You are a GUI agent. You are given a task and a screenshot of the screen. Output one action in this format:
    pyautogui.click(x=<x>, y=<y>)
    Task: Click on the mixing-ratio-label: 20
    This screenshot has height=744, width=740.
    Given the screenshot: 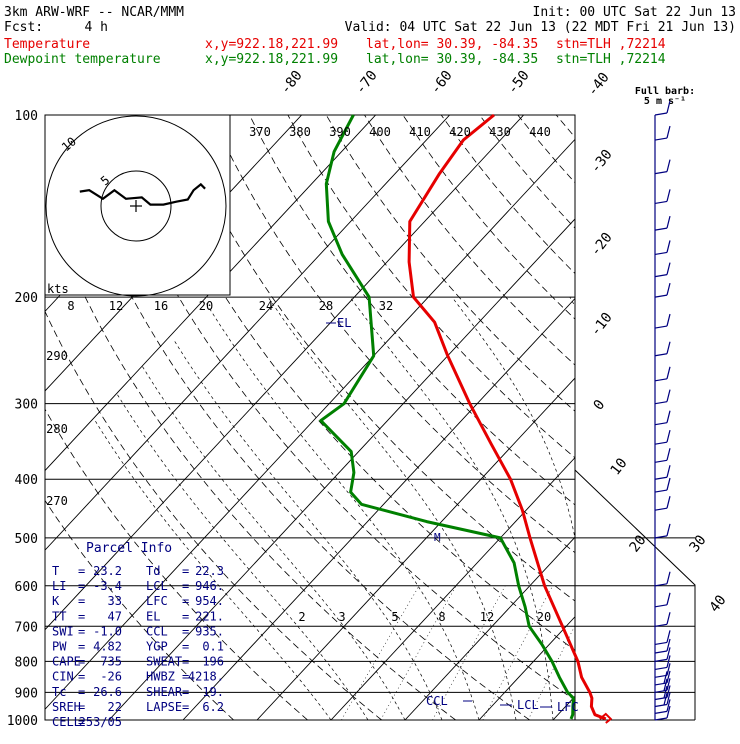 What is the action you would take?
    pyautogui.click(x=544, y=617)
    